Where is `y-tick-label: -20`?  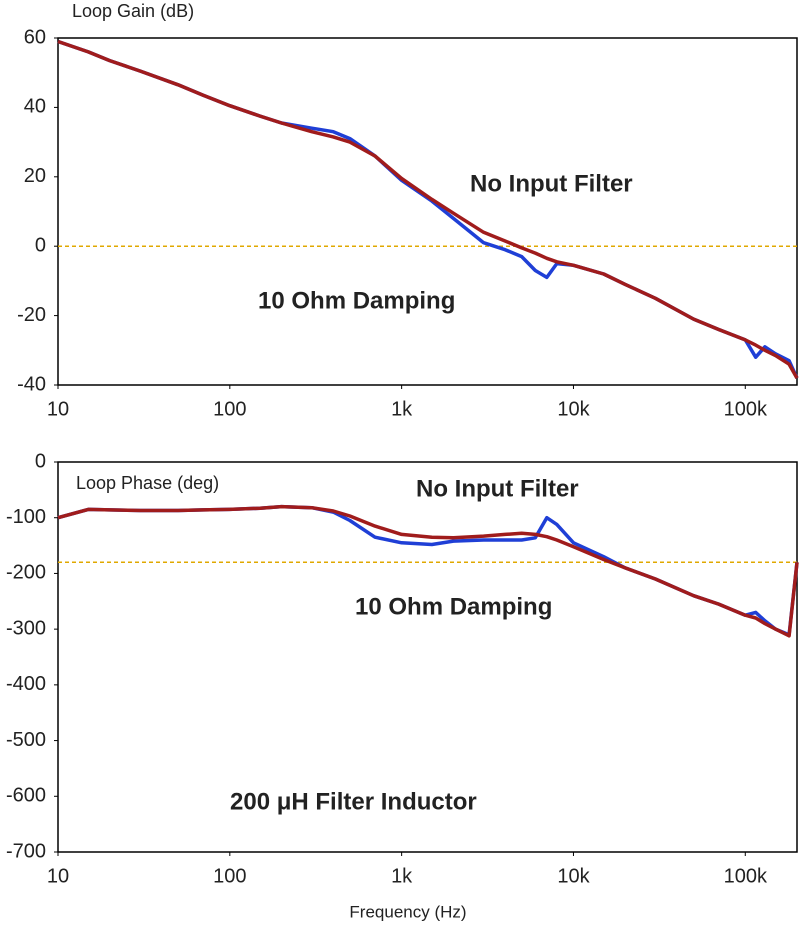
y-tick-label: -20 is located at coordinates (31, 315).